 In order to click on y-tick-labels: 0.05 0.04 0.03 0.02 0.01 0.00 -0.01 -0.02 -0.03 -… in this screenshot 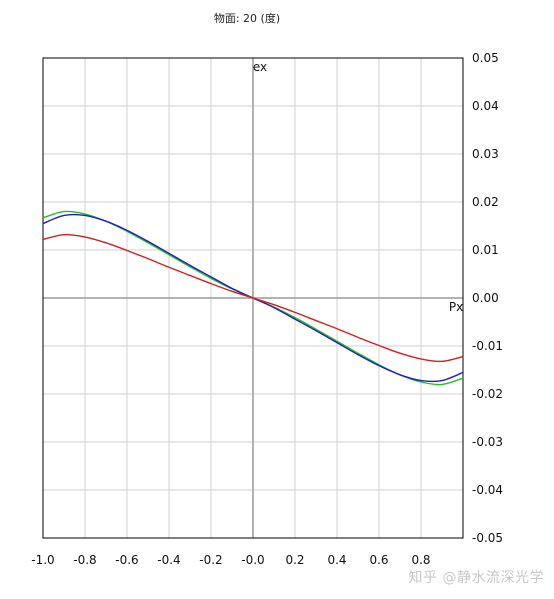, I will do `click(487, 298)`.